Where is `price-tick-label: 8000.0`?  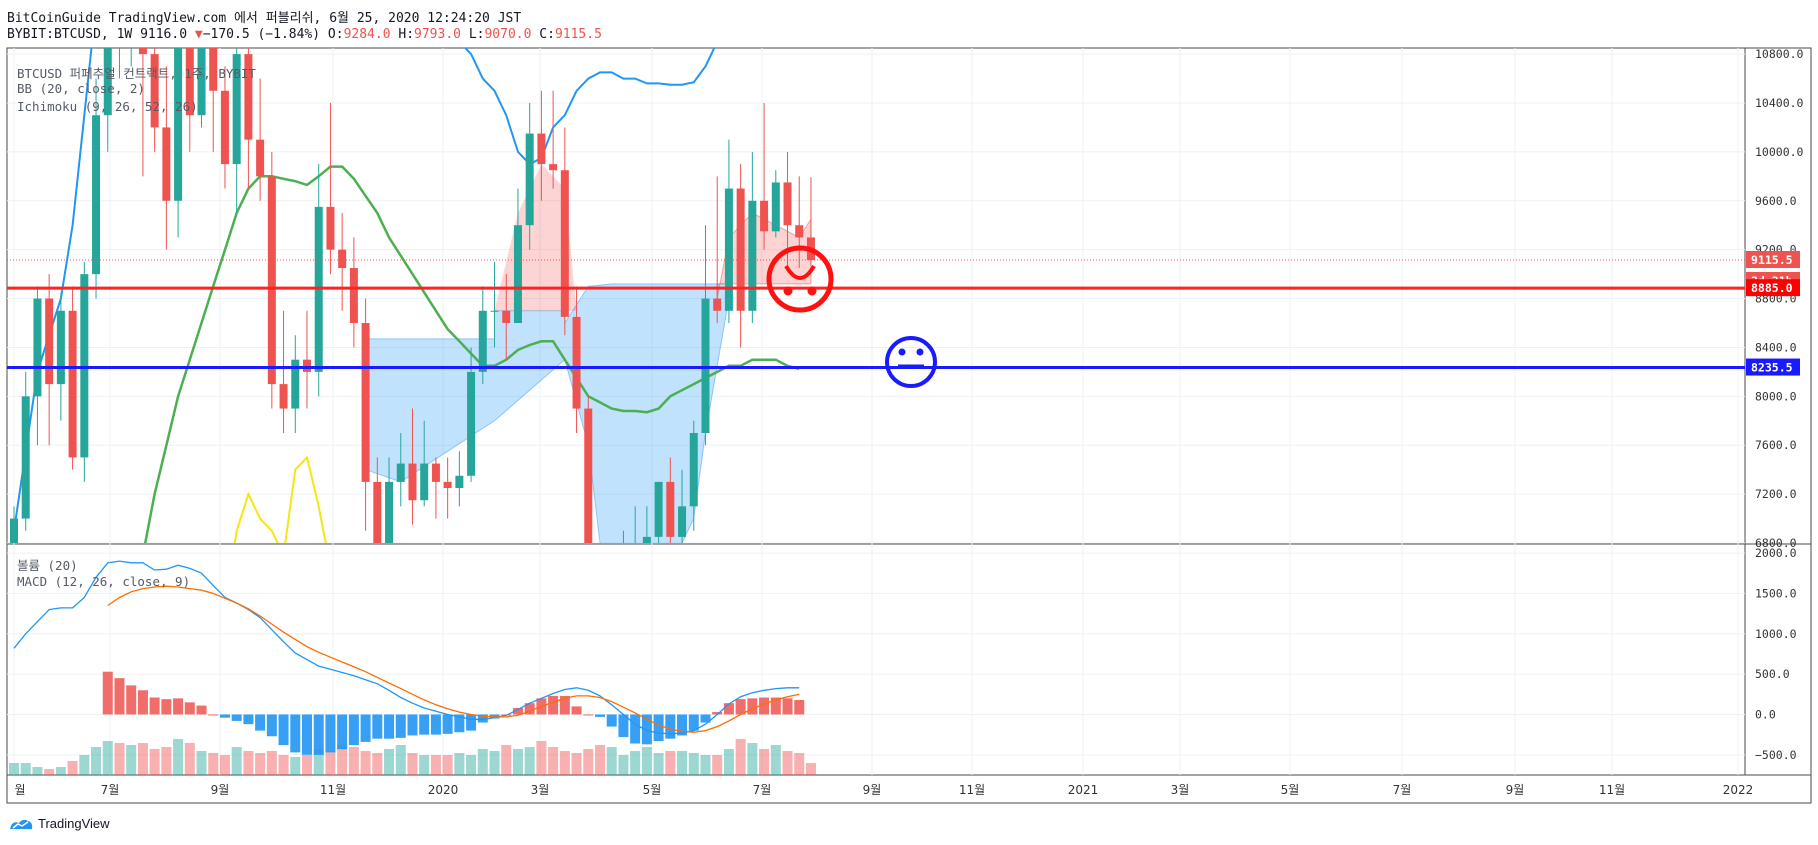 price-tick-label: 8000.0 is located at coordinates (1776, 396).